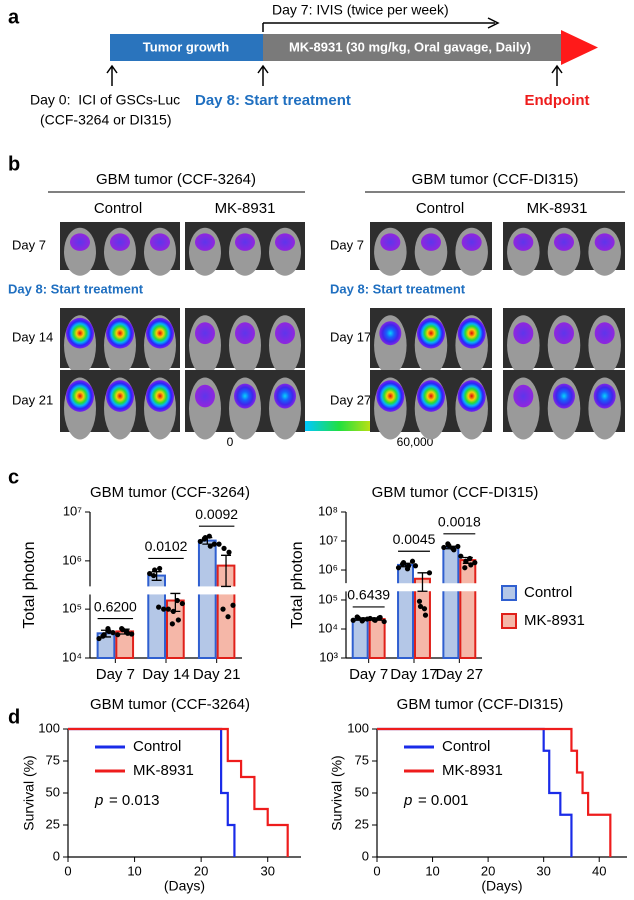 Image resolution: width=634 pixels, height=900 pixels. Describe the element at coordinates (226, 571) in the screenshot. I see `error-bar` at that location.